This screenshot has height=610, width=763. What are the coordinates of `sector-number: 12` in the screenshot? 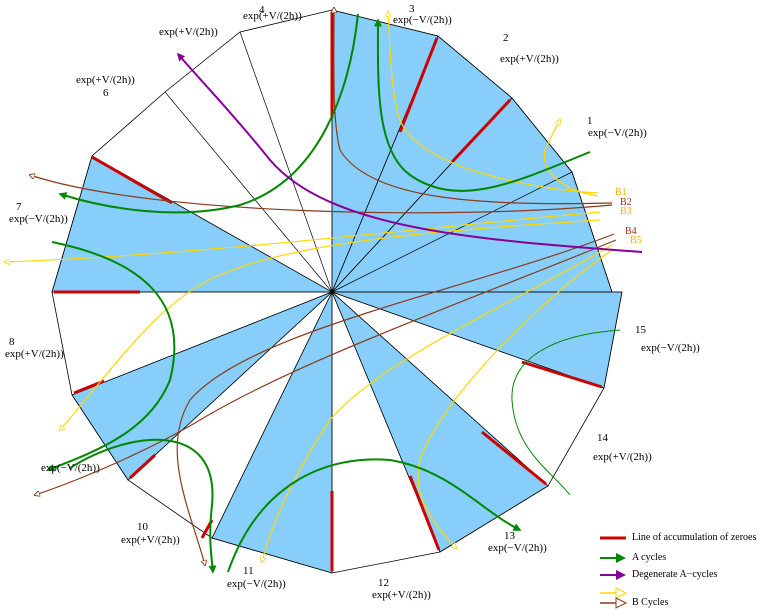 It's located at (383, 583).